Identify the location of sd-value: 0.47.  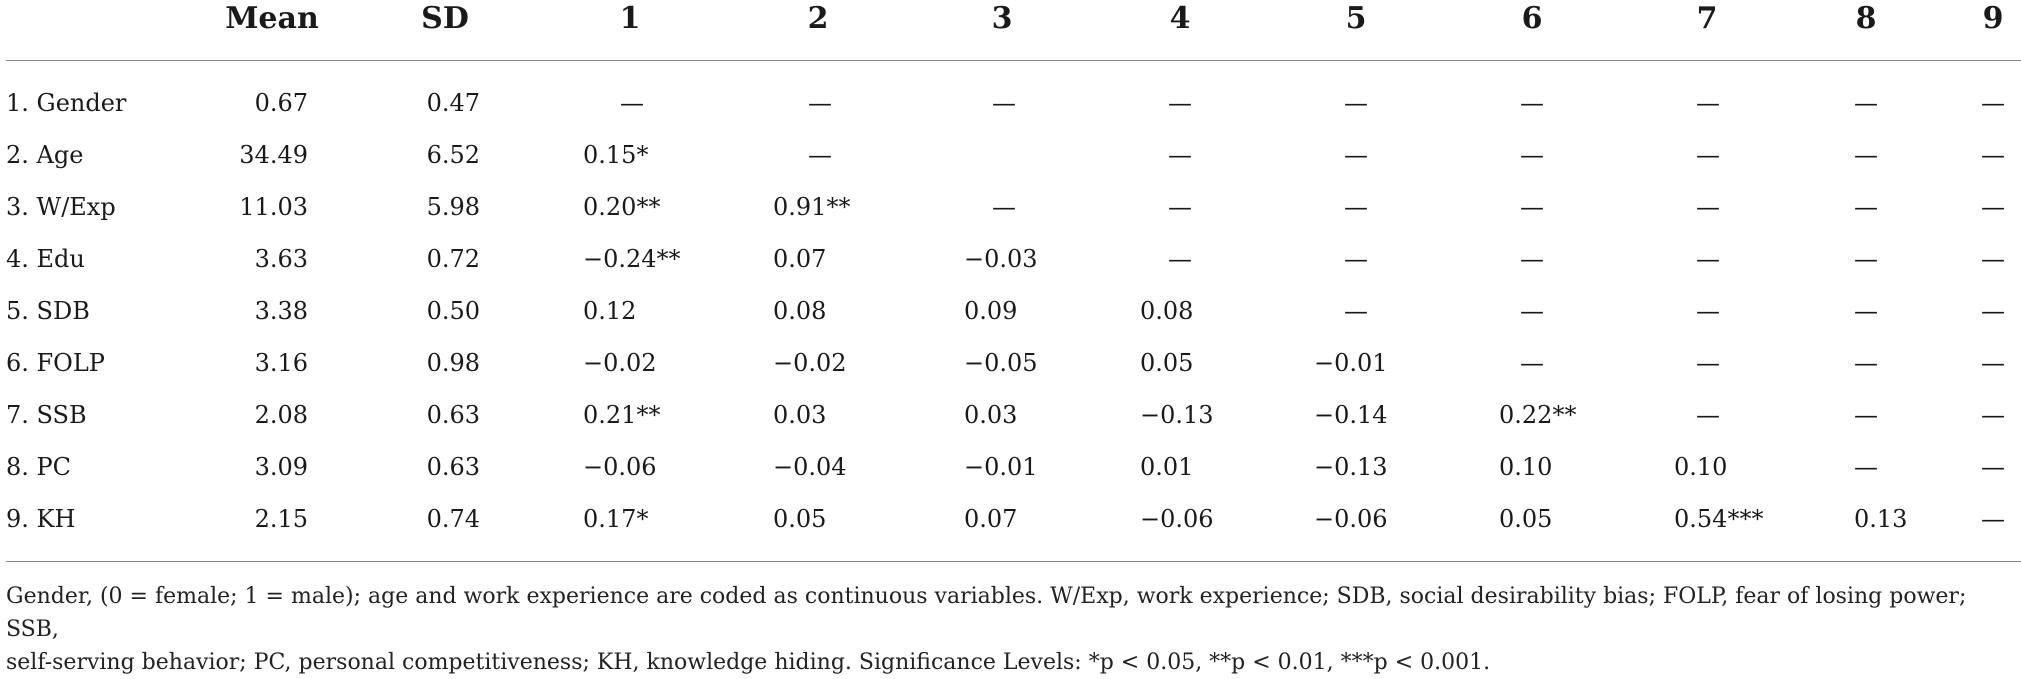
(453, 103).